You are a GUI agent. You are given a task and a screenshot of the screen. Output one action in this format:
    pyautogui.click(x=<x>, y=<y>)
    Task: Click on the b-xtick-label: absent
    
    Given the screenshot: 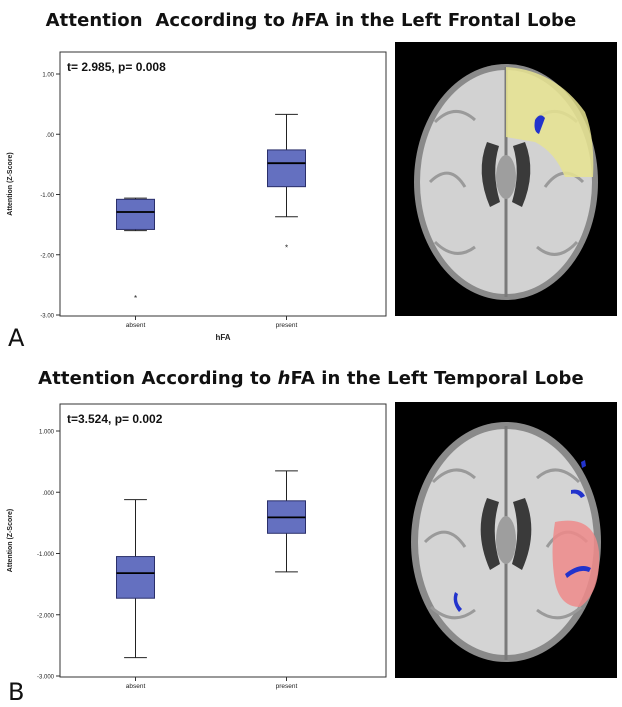 What is the action you would take?
    pyautogui.click(x=136, y=686)
    